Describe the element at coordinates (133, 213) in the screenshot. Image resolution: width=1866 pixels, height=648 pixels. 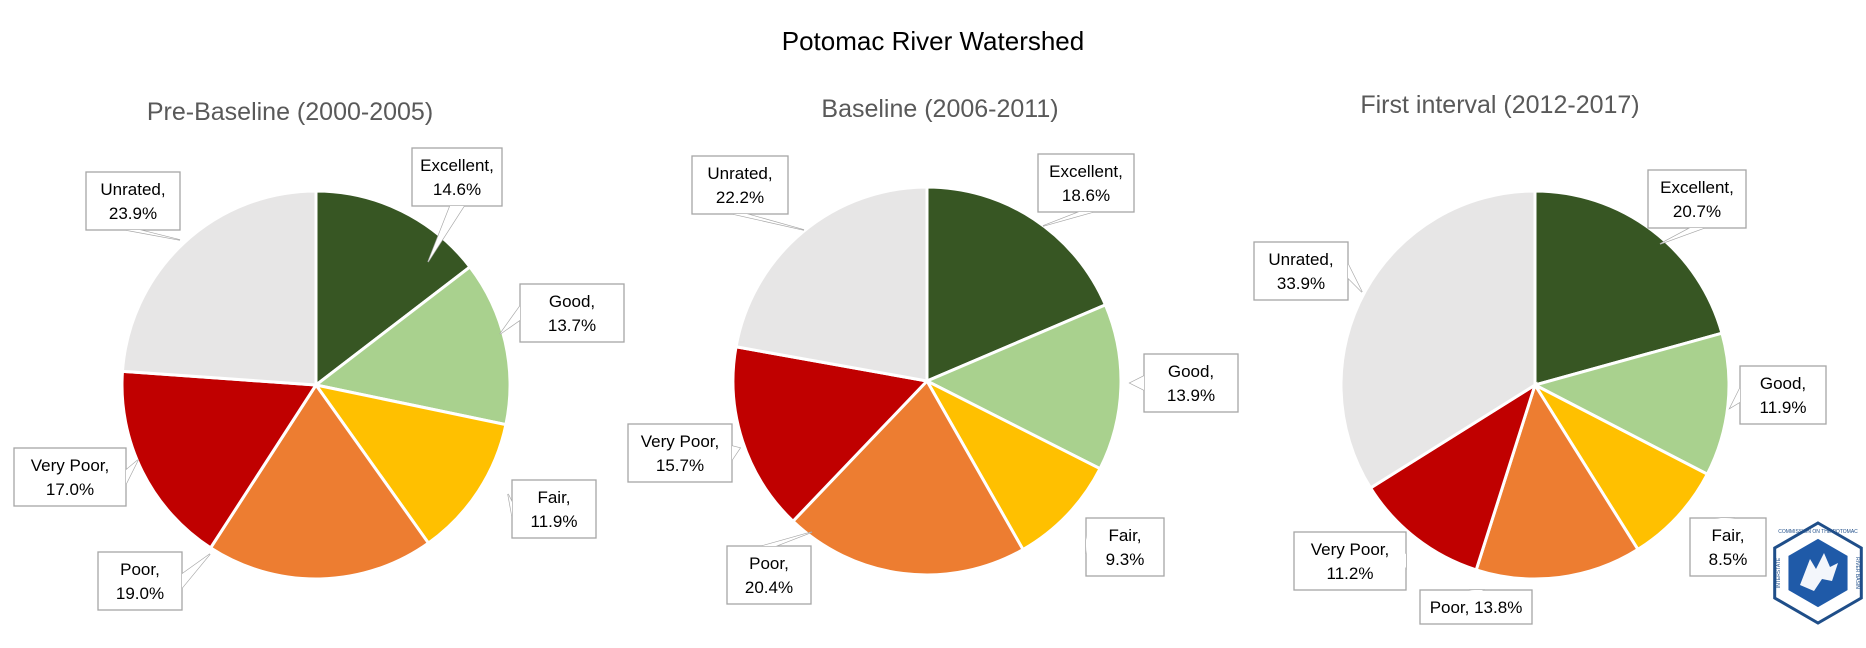
I see `data-label-text: 23.9%` at that location.